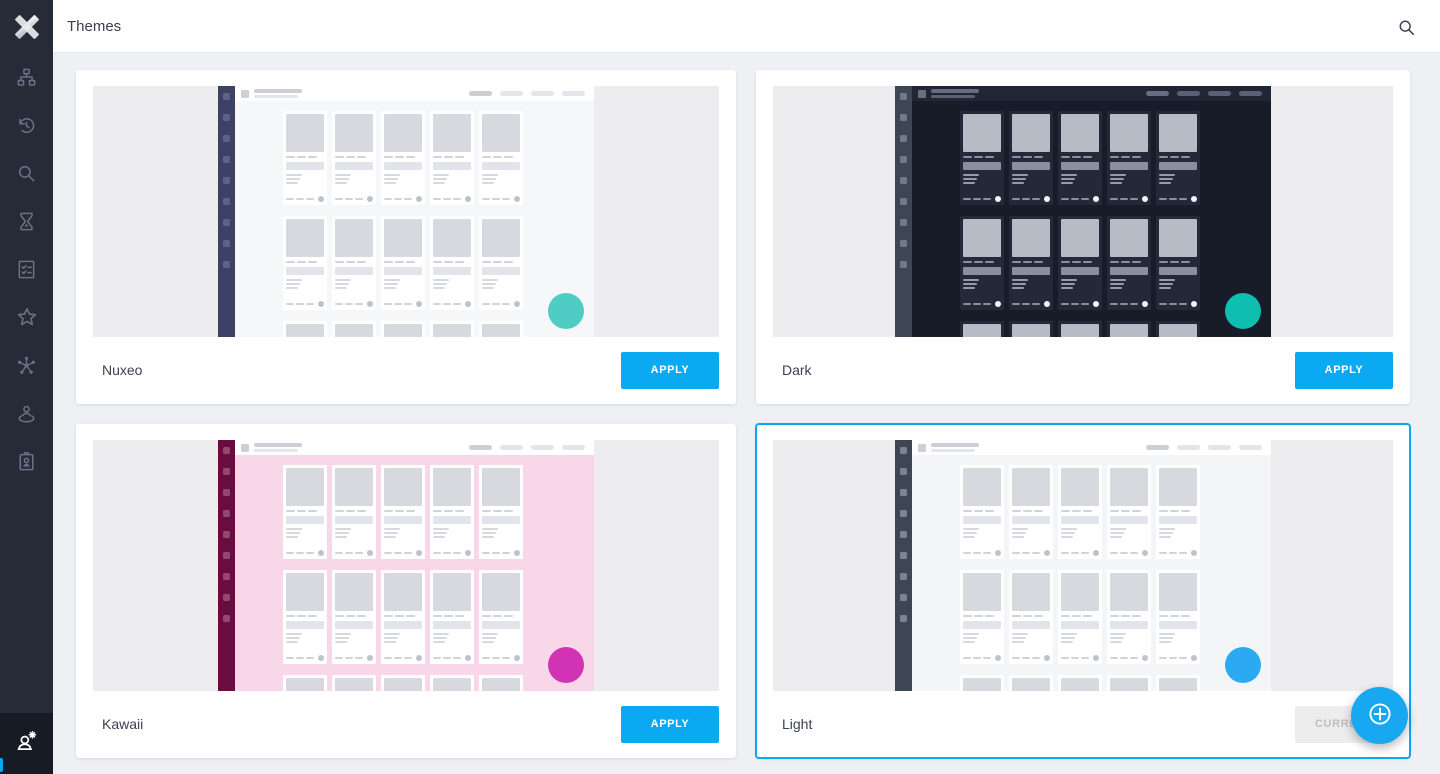  What do you see at coordinates (26, 77) in the screenshot?
I see `sidebar-item-browser` at bounding box center [26, 77].